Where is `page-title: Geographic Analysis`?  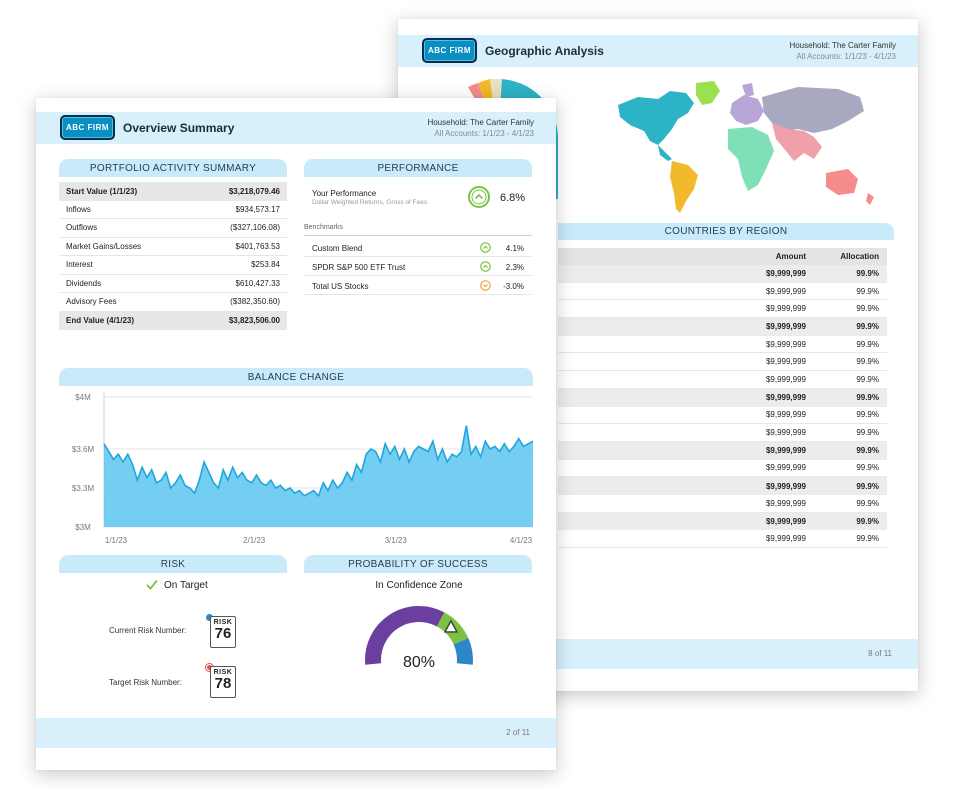
page-title: Geographic Analysis is located at coordinates (544, 51).